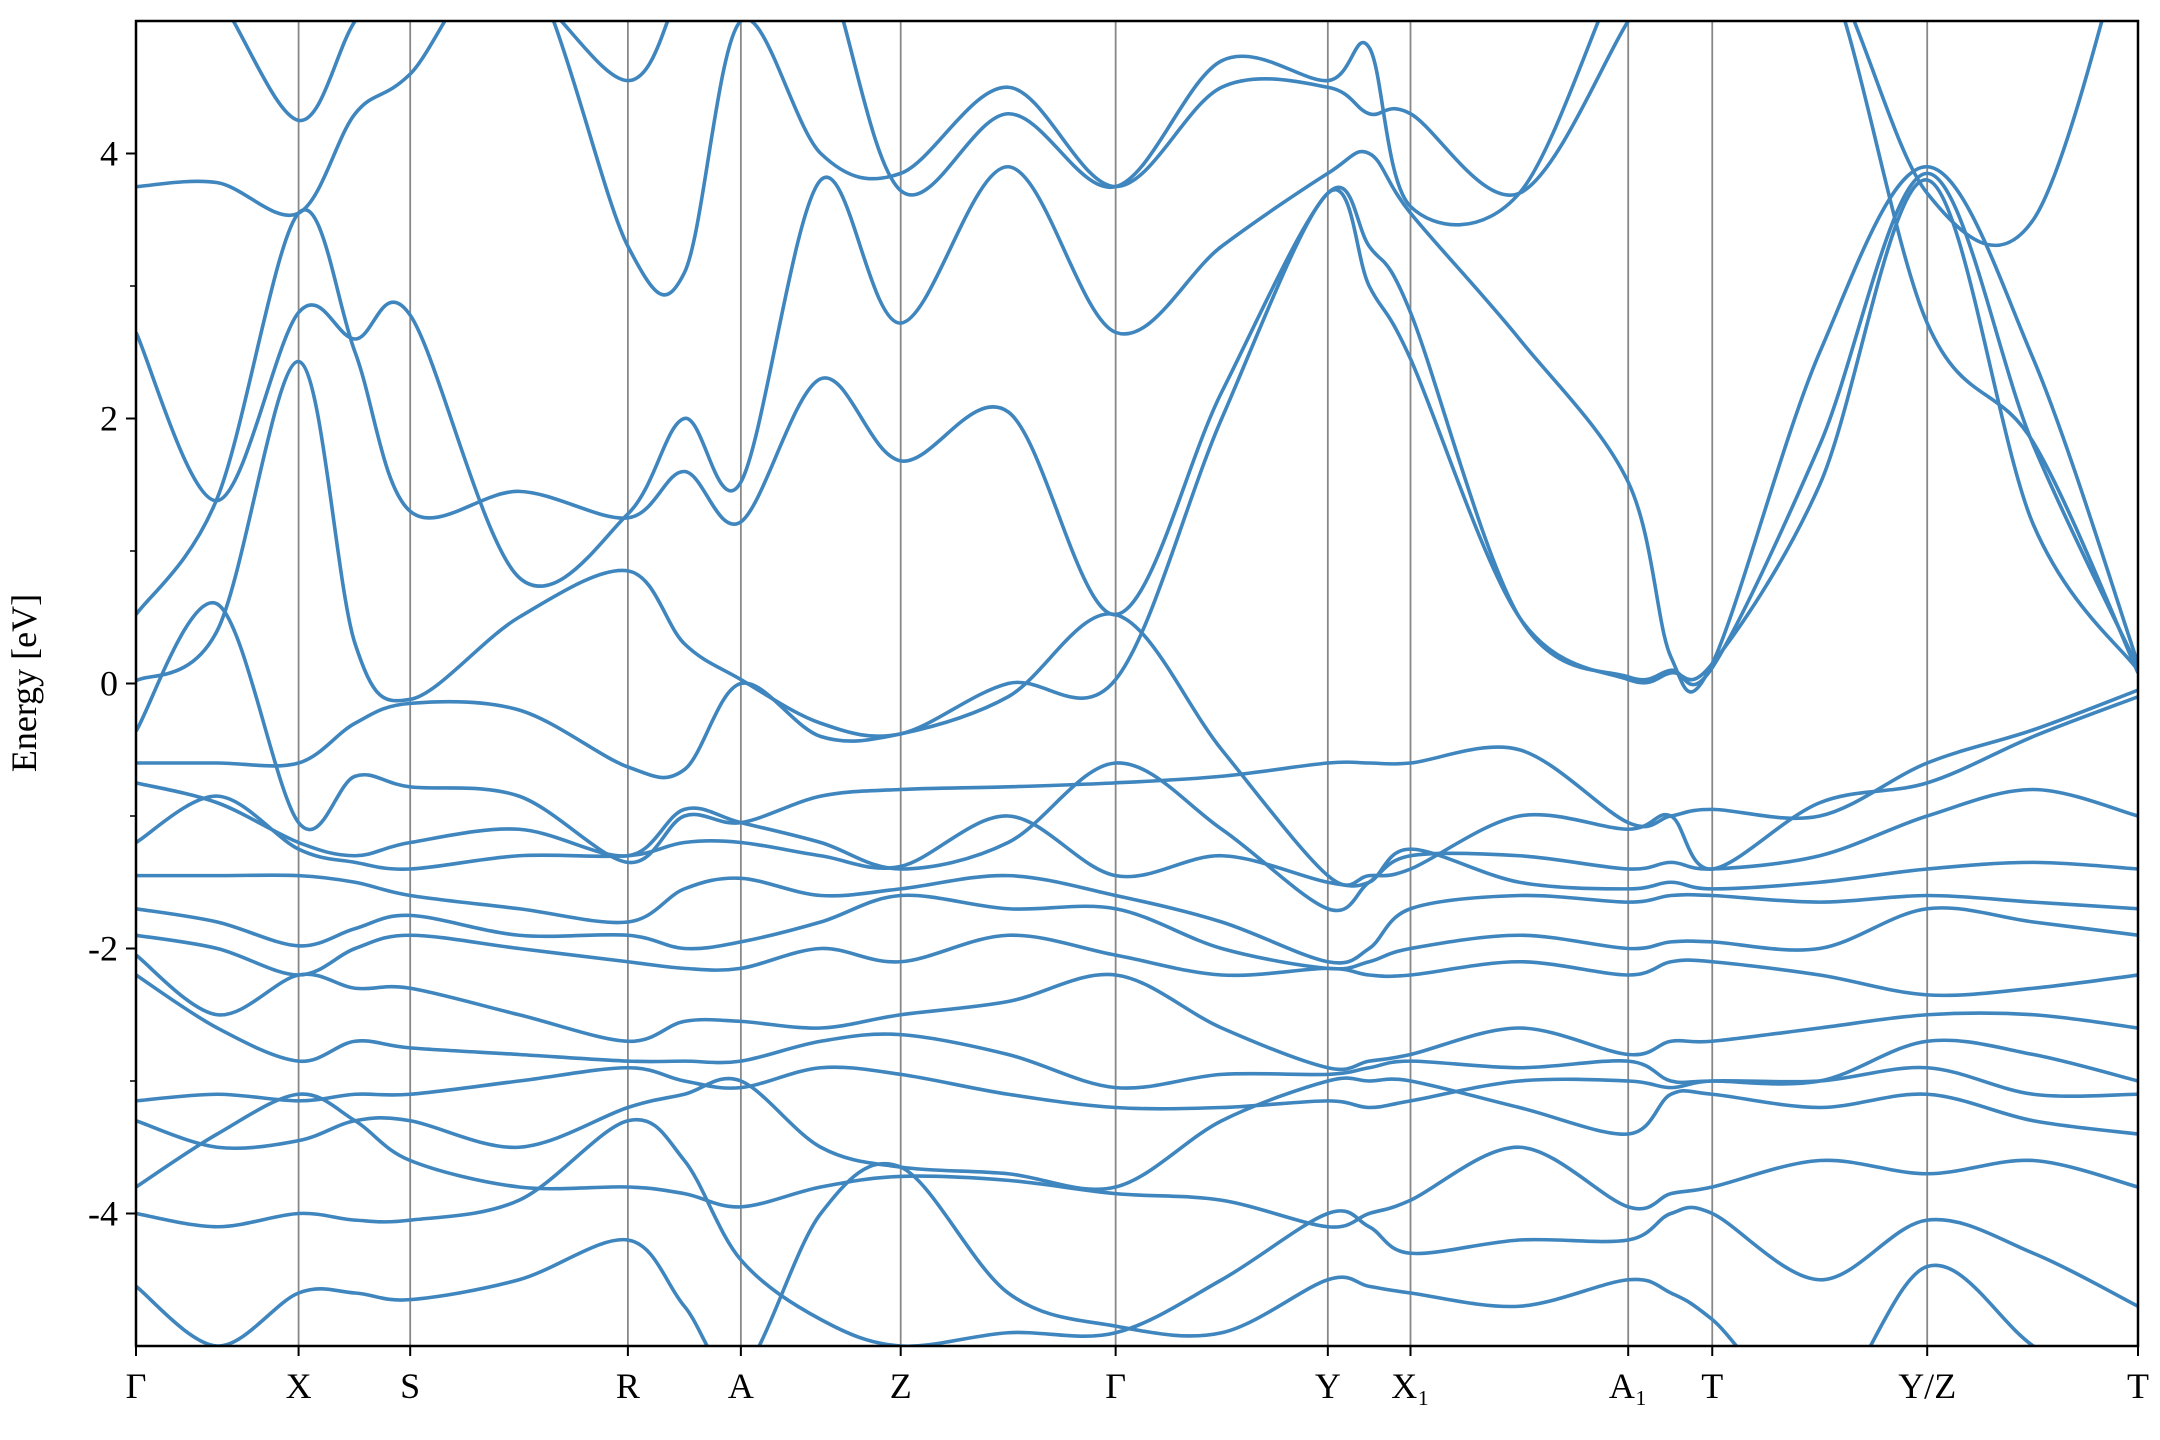  What do you see at coordinates (1328, 1386) in the screenshot?
I see `x-tick-label: Y` at bounding box center [1328, 1386].